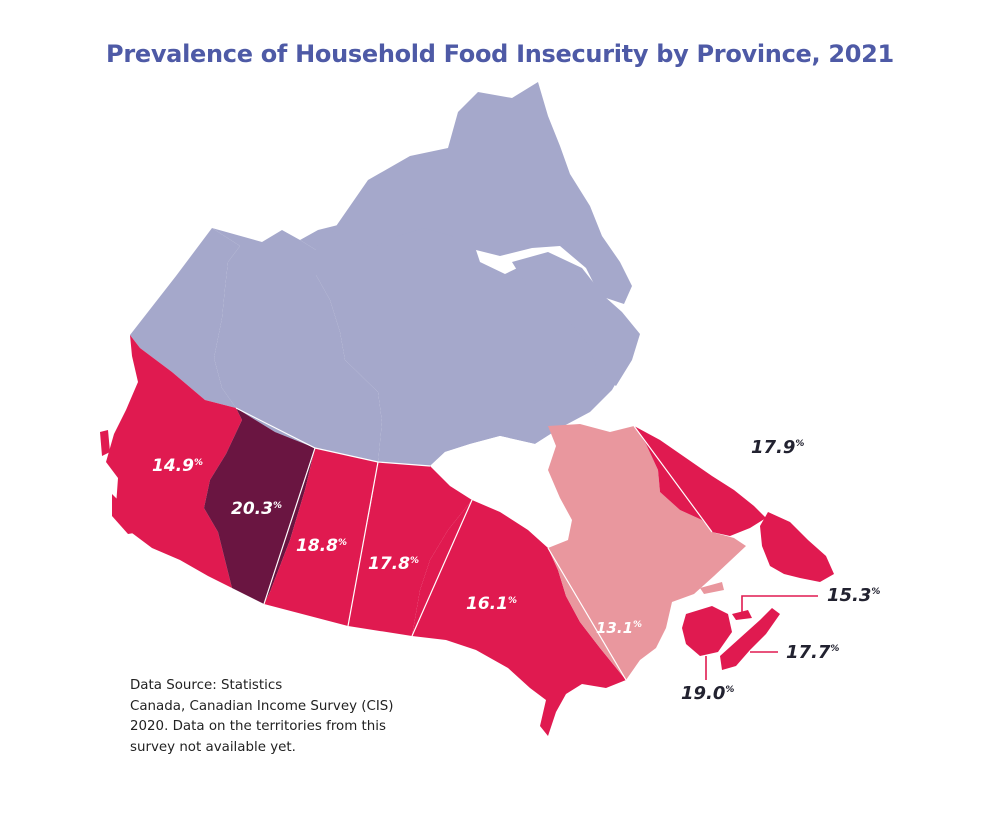  What do you see at coordinates (393, 564) in the screenshot?
I see `label-mb: 17.8%` at bounding box center [393, 564].